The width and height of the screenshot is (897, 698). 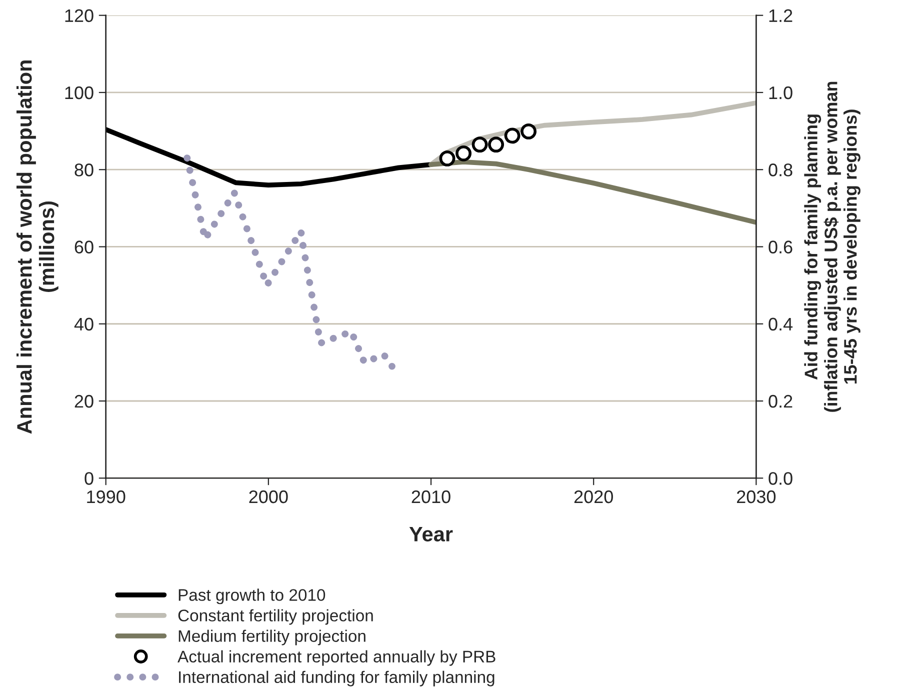 I want to click on x-tick-label: 2010, so click(x=431, y=497).